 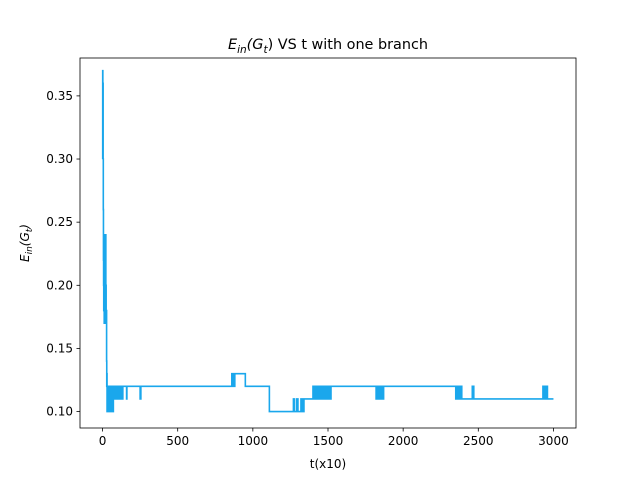 I want to click on ylabel-math-sub-in: in, so click(x=30, y=250).